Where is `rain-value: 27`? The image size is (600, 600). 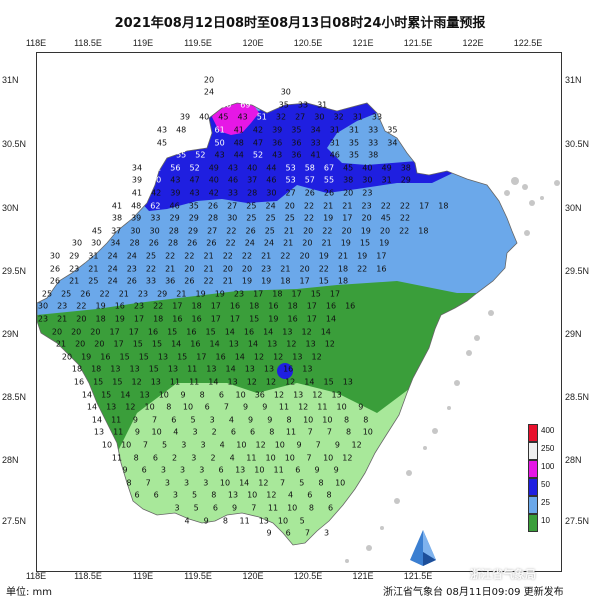
rain-value: 27 is located at coordinates (212, 231).